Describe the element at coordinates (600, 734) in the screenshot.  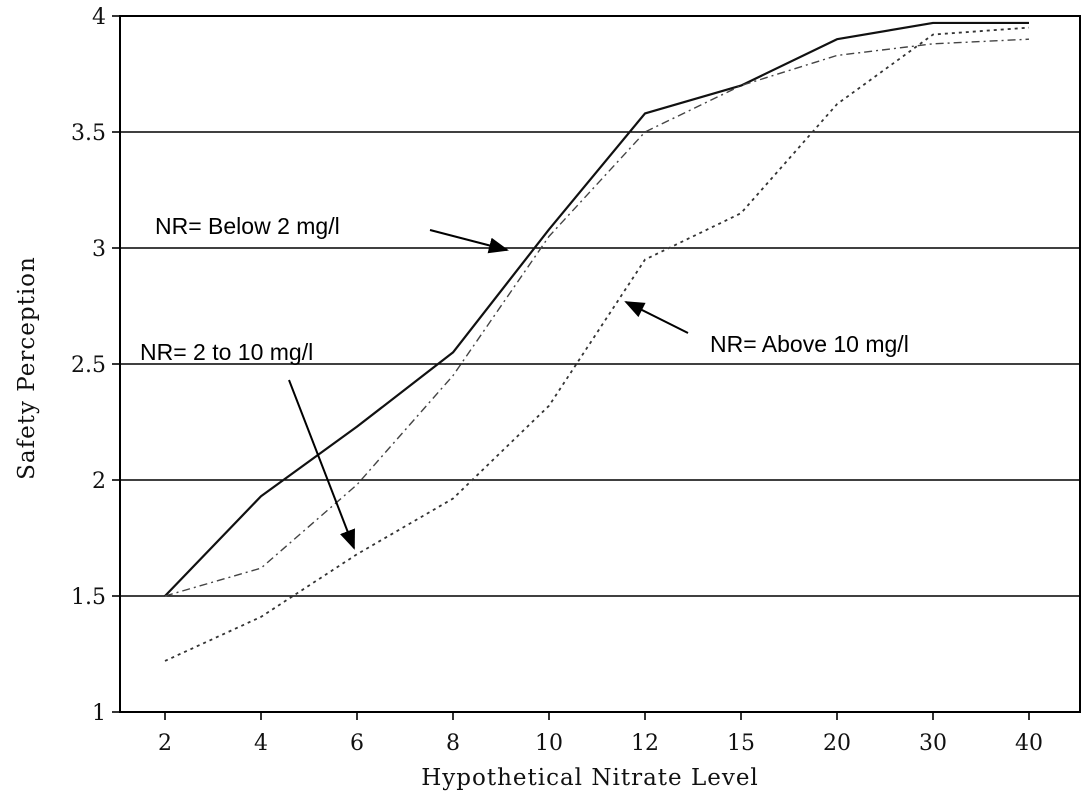
I see `x-axis-ticks: 2 4 6 8 10 12 15 20 30 40` at that location.